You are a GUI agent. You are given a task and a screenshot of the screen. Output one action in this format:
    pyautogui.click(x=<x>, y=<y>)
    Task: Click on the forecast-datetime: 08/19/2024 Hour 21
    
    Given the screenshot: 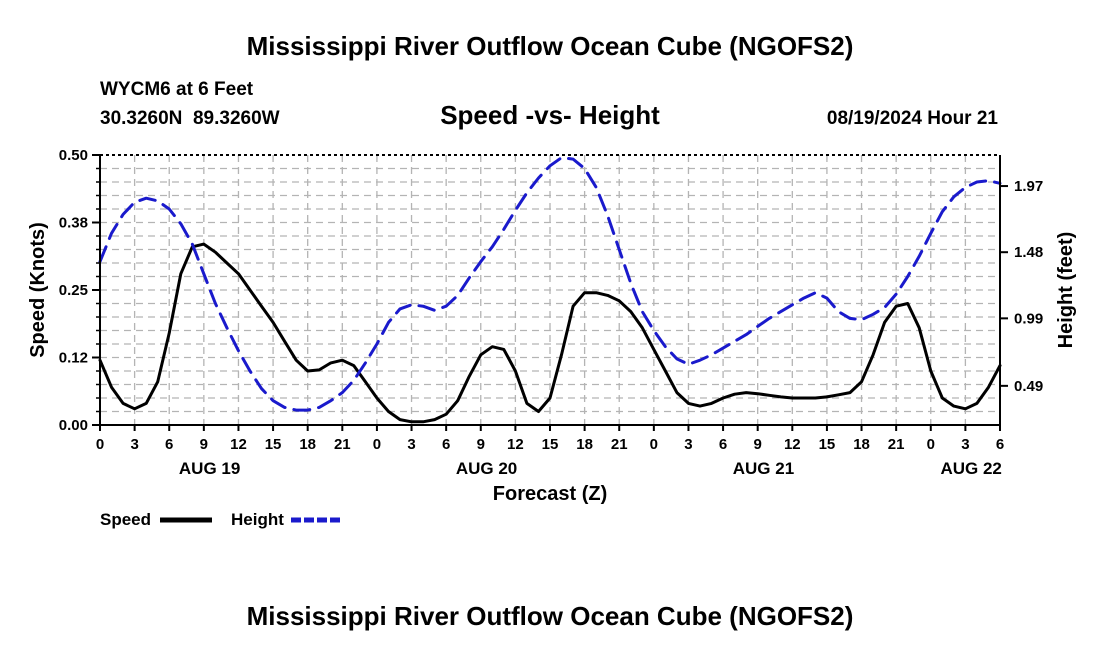 What is the action you would take?
    pyautogui.click(x=913, y=118)
    